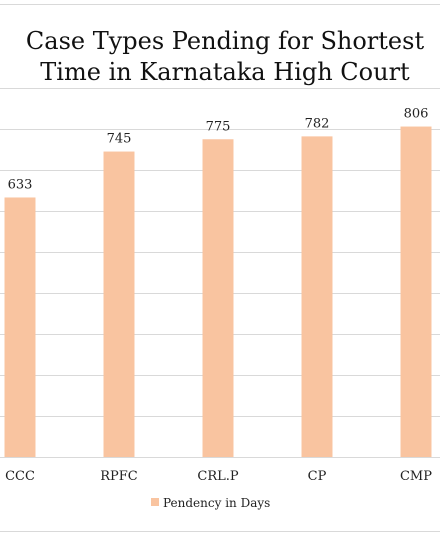  I want to click on x-tick-label: RPFC, so click(119, 476).